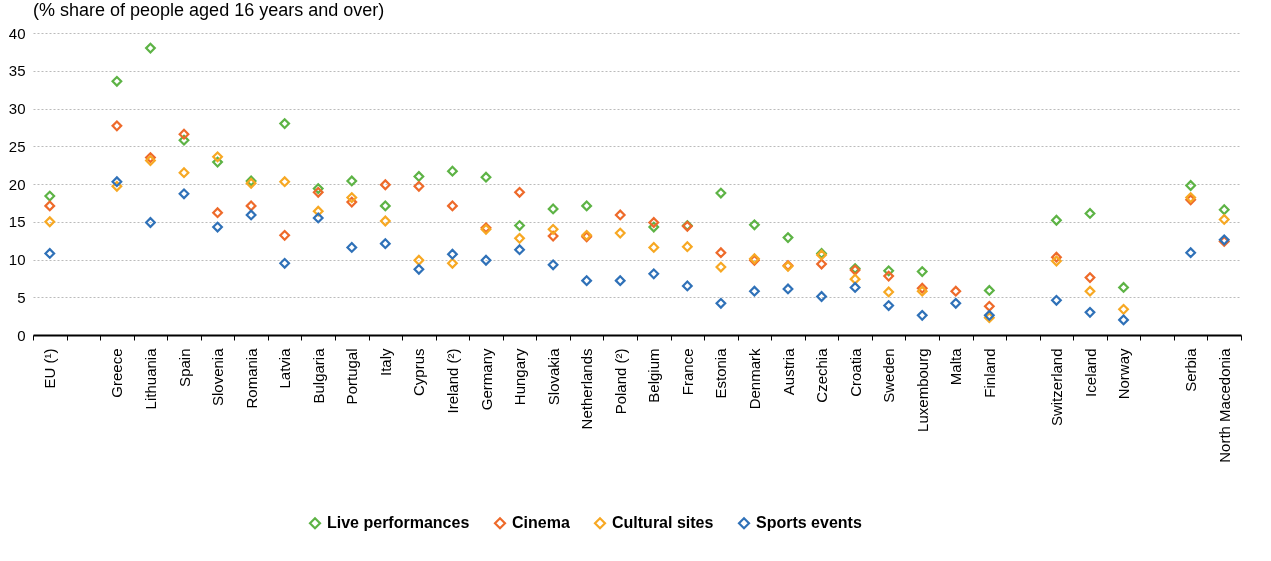 This screenshot has height=561, width=1271. I want to click on legend-label: Cultural sites, so click(663, 523).